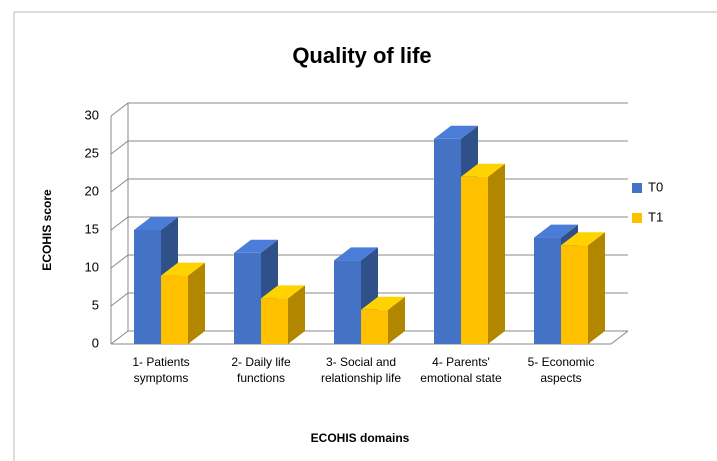 Image resolution: width=717 pixels, height=461 pixels. What do you see at coordinates (95, 342) in the screenshot?
I see `y-tick-label: 0` at bounding box center [95, 342].